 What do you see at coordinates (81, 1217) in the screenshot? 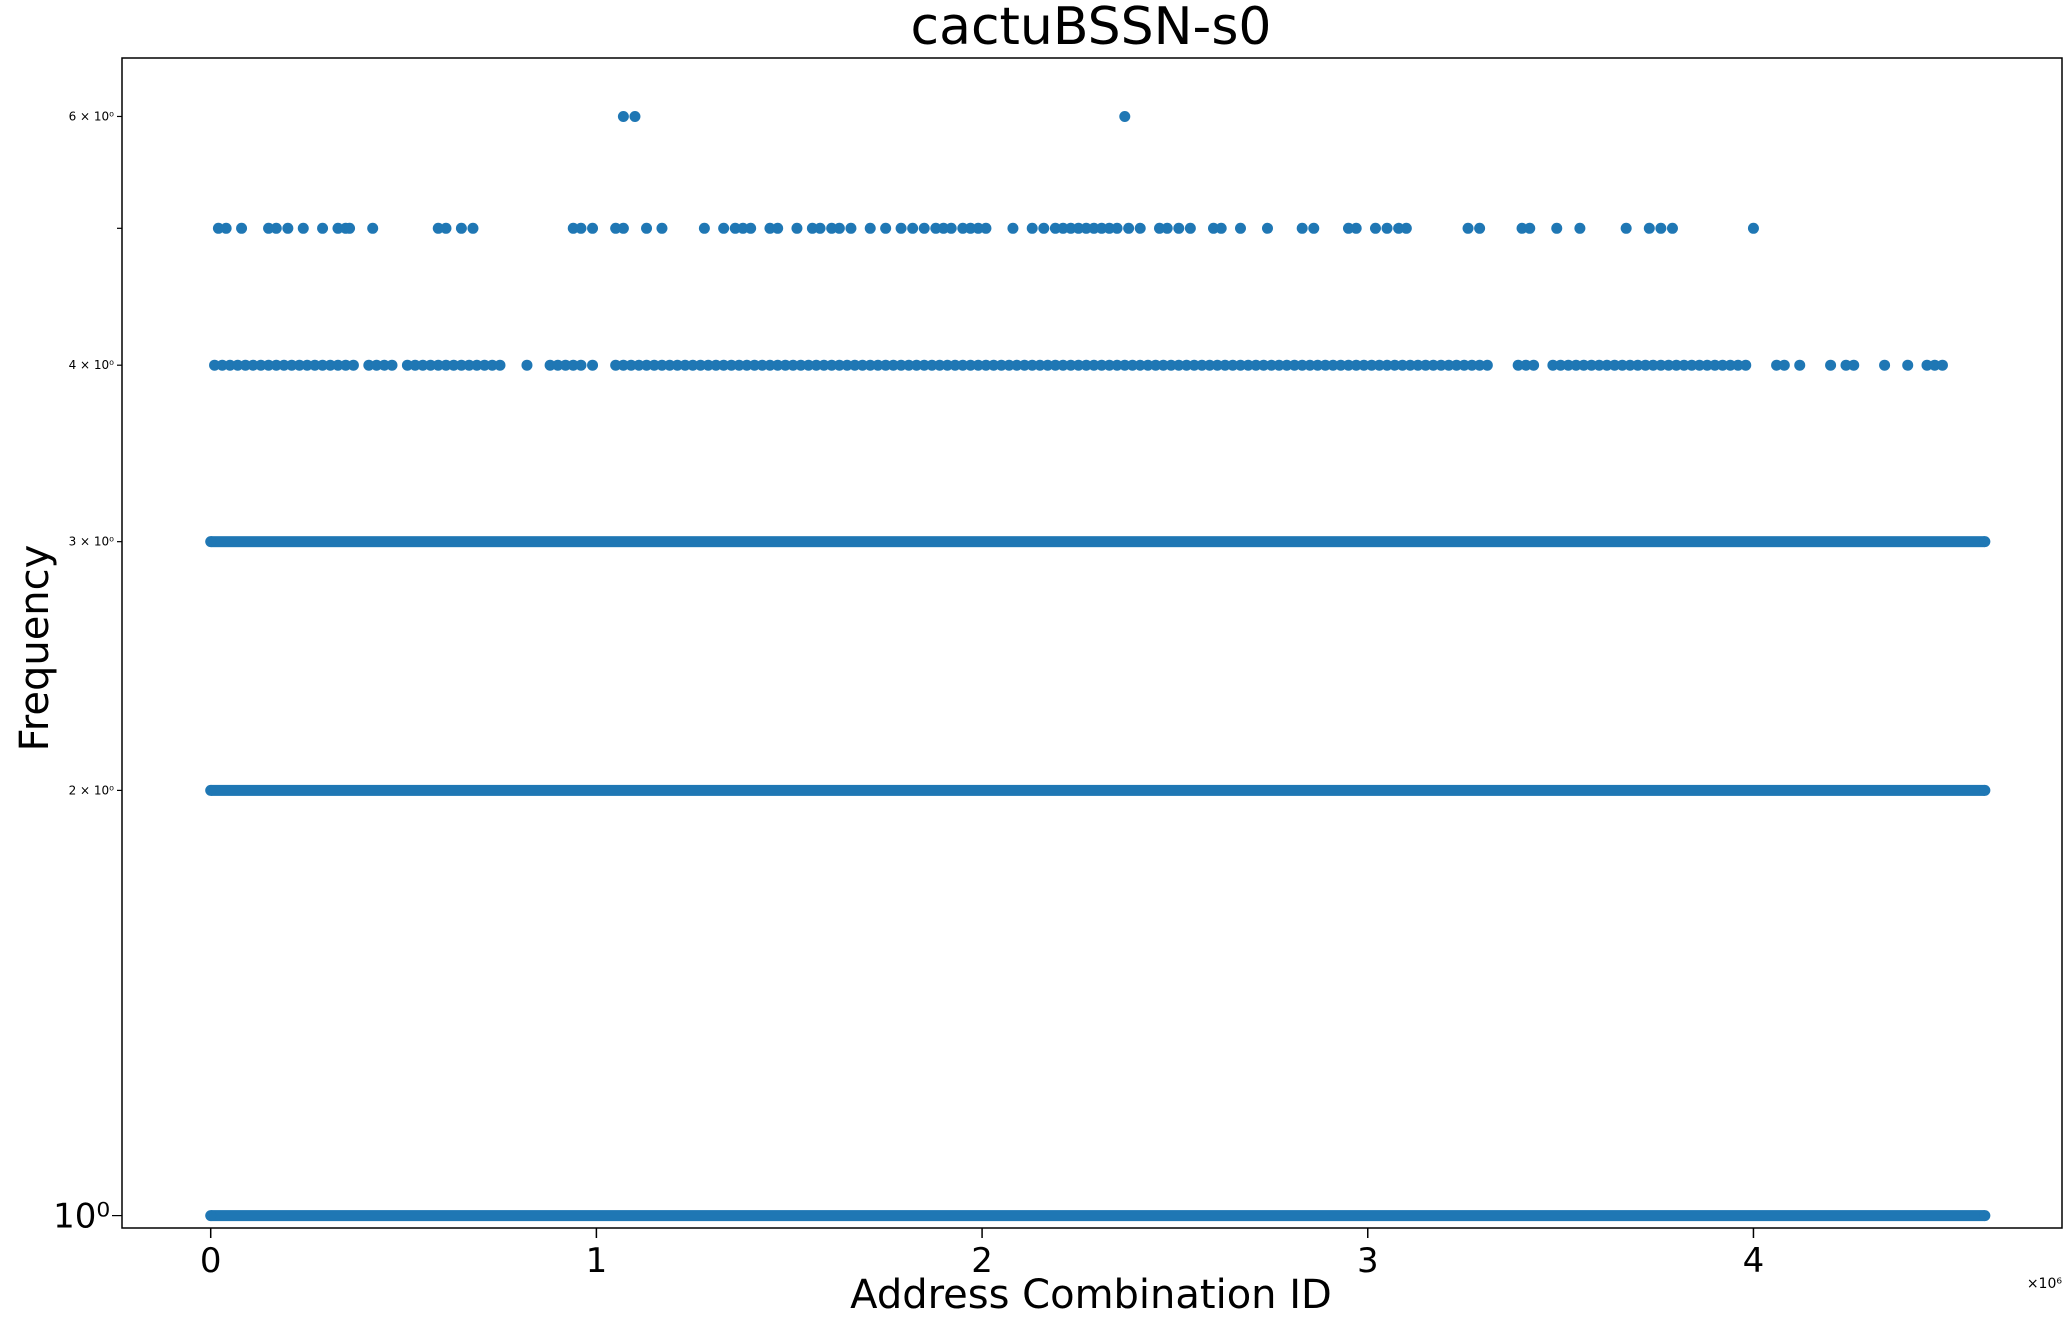
I see `y-tick-label: 10⁰` at bounding box center [81, 1217].